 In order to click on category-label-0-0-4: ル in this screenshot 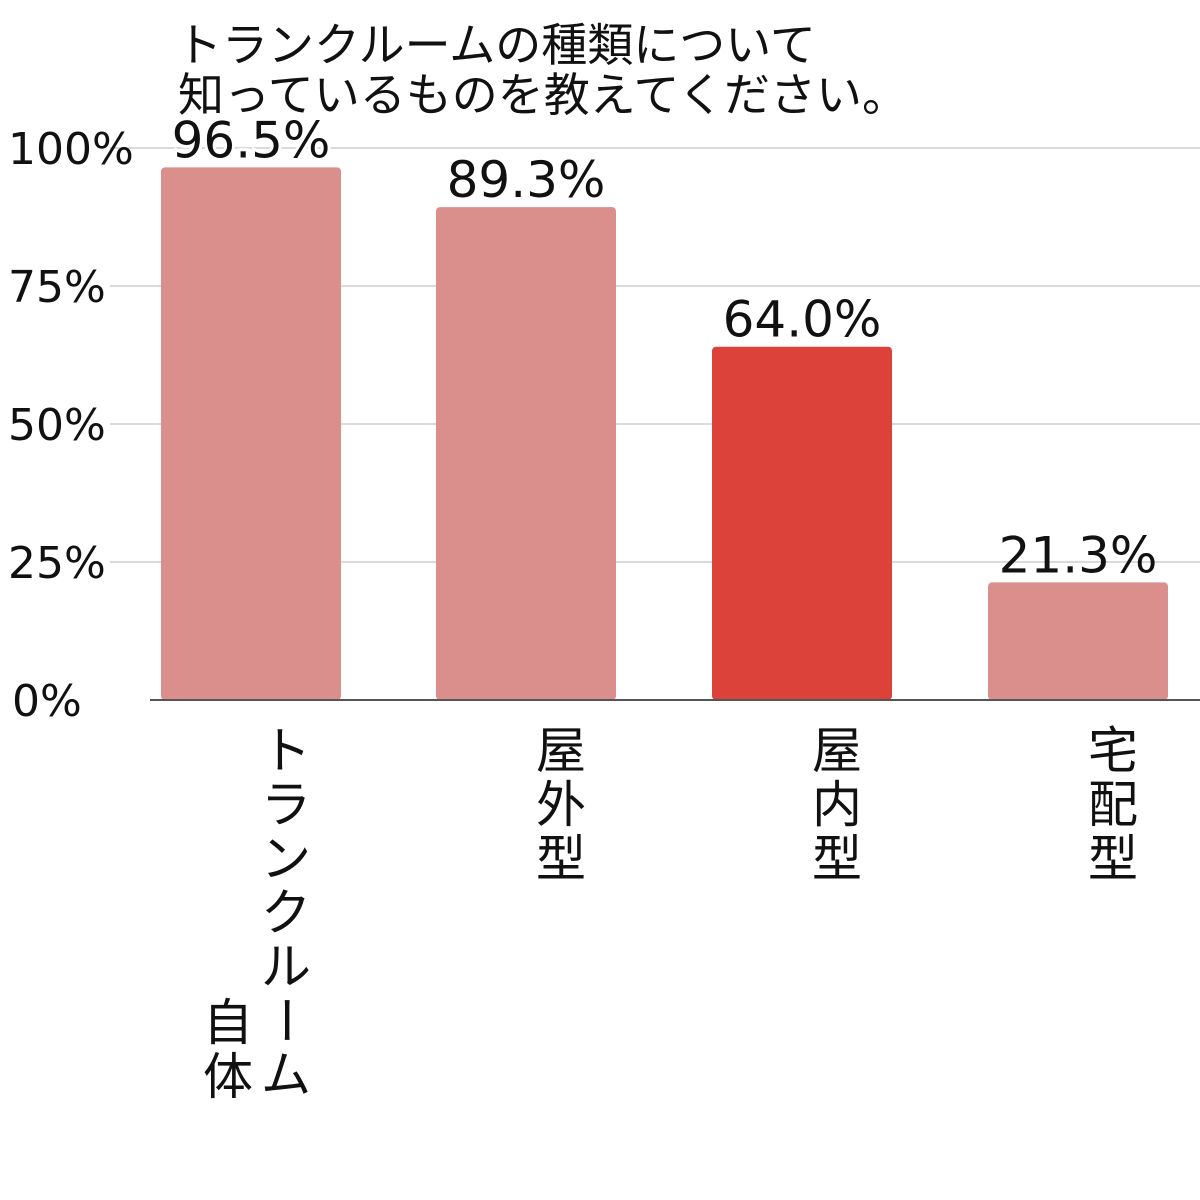, I will do `click(286, 967)`.